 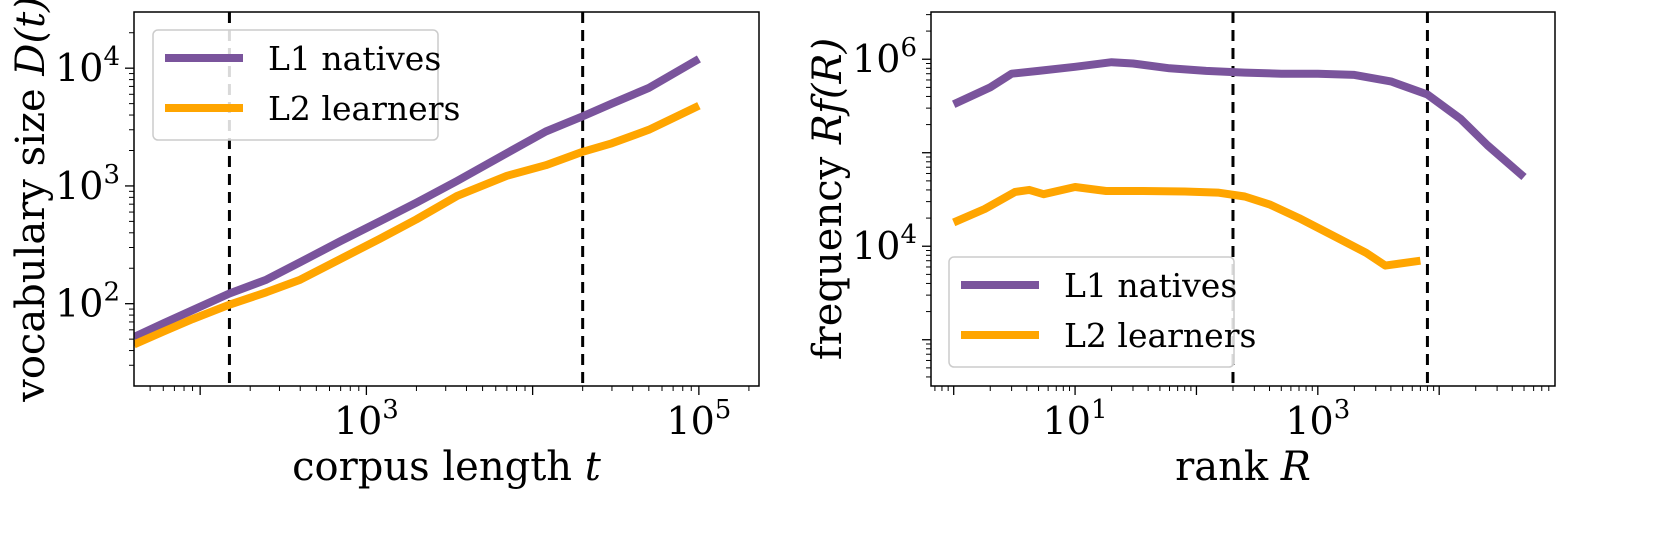 I want to click on x-axis-label-text: corpus length, so click(x=438, y=467).